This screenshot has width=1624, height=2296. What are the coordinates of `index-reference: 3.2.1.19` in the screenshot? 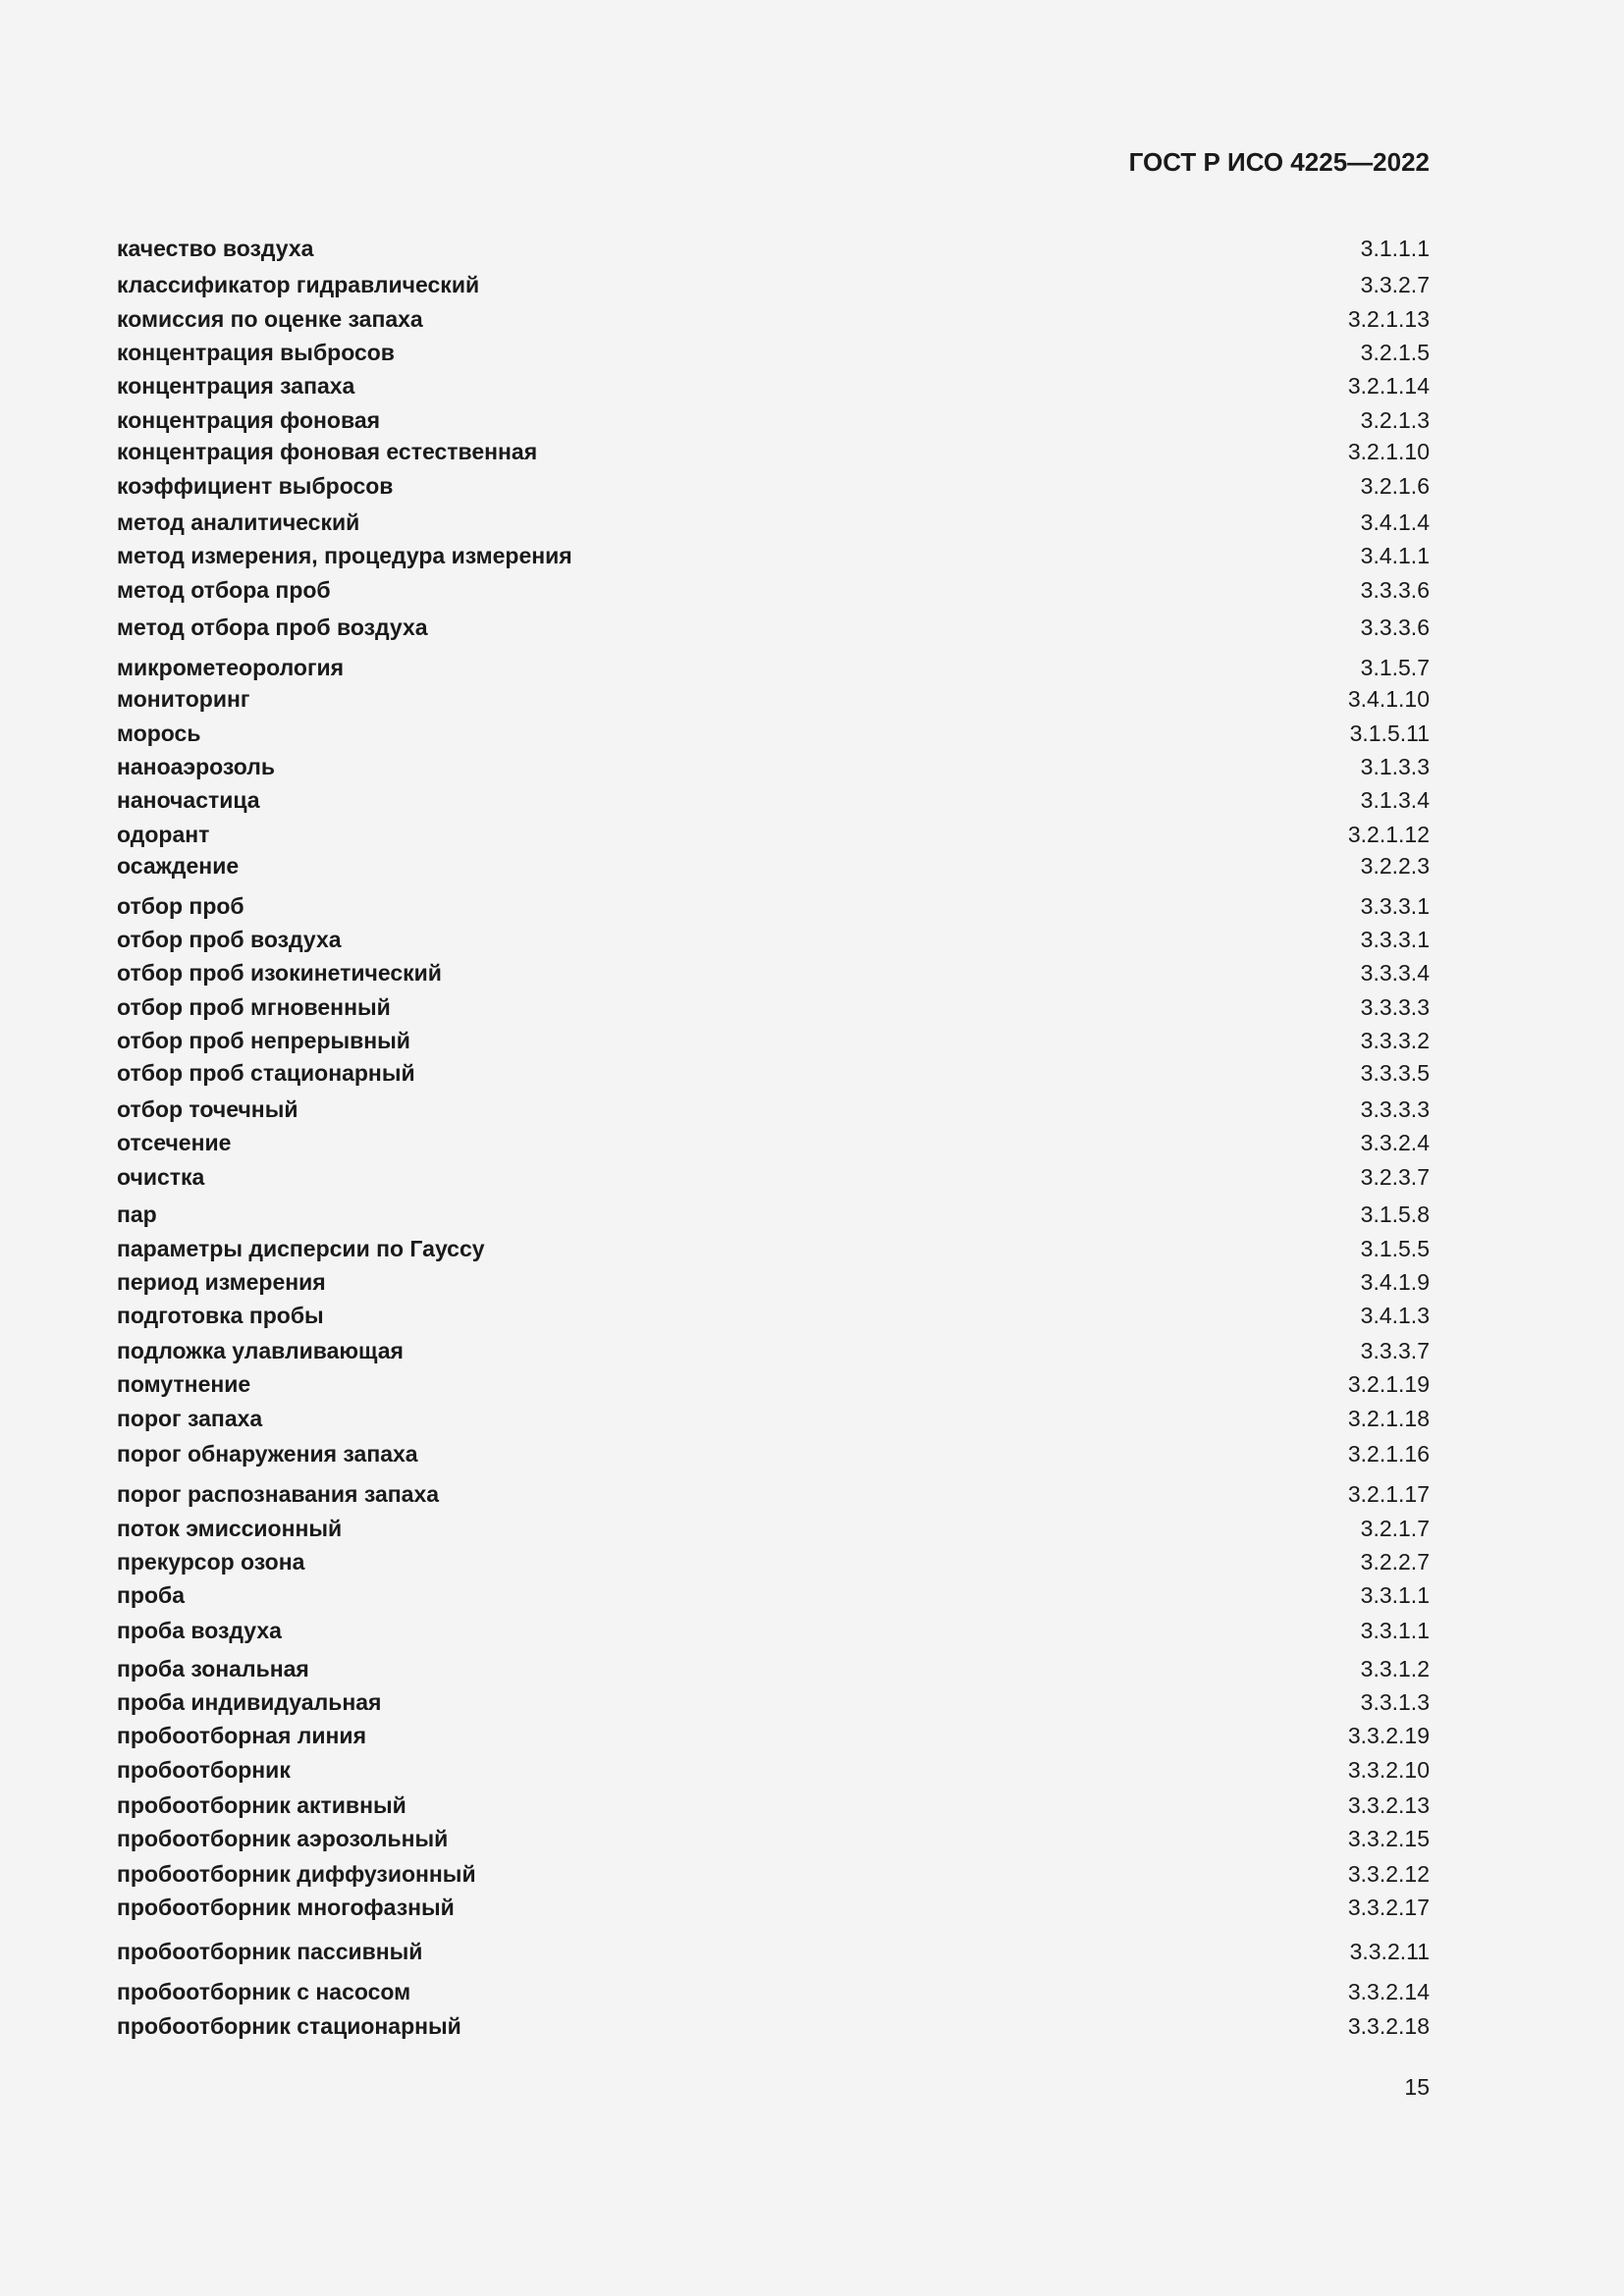 It's located at (1388, 1384).